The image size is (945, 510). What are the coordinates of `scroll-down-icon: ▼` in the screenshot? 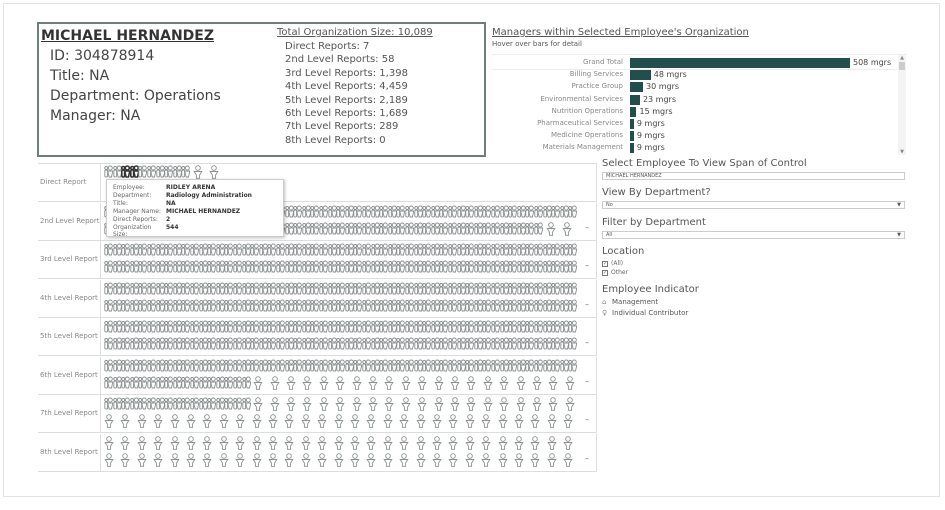 It's located at (902, 152).